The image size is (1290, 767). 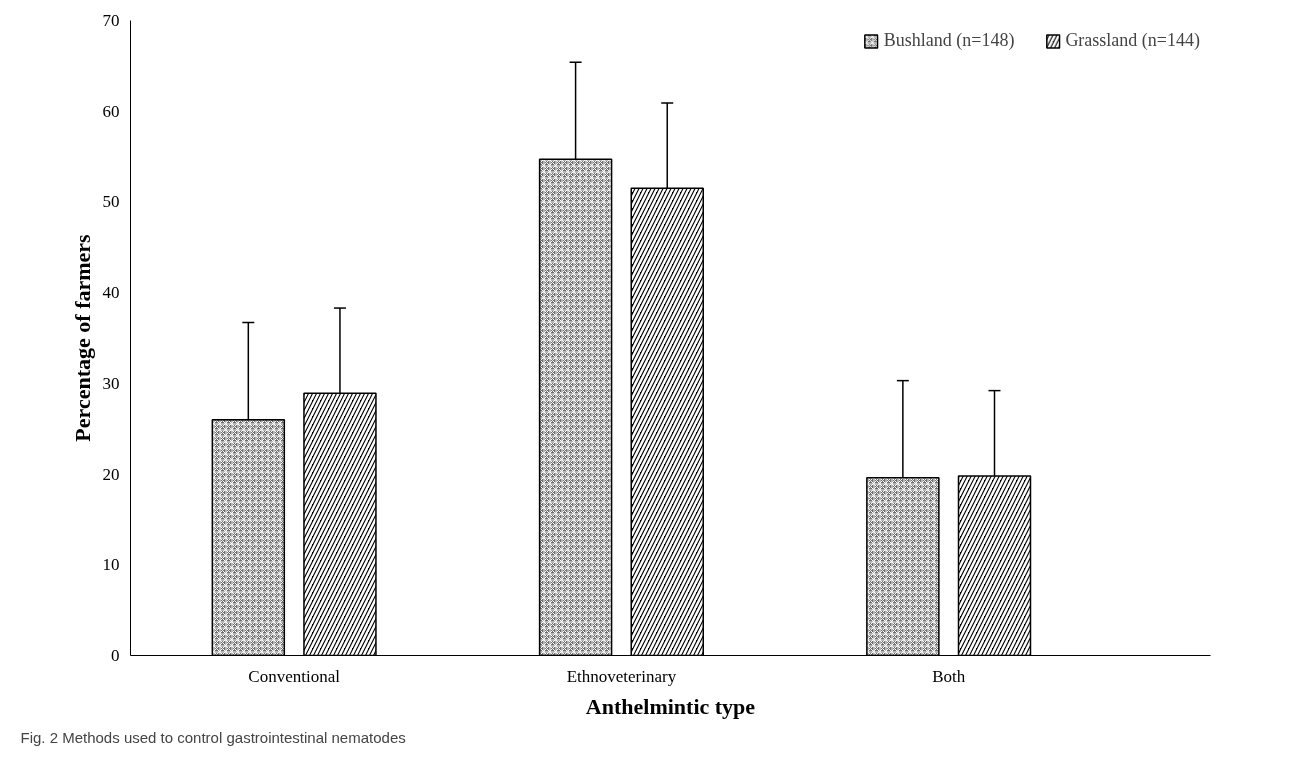 What do you see at coordinates (111, 383) in the screenshot?
I see `y-tick-label: 30` at bounding box center [111, 383].